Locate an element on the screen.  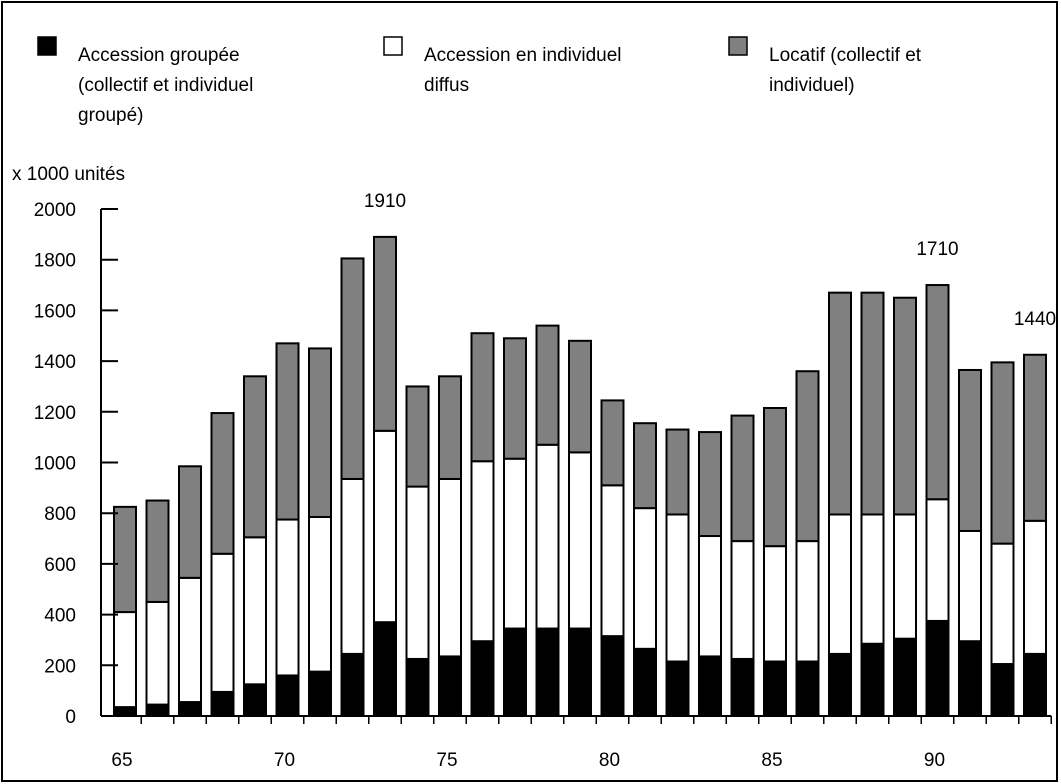
bar-72-locatif is located at coordinates (352, 368).